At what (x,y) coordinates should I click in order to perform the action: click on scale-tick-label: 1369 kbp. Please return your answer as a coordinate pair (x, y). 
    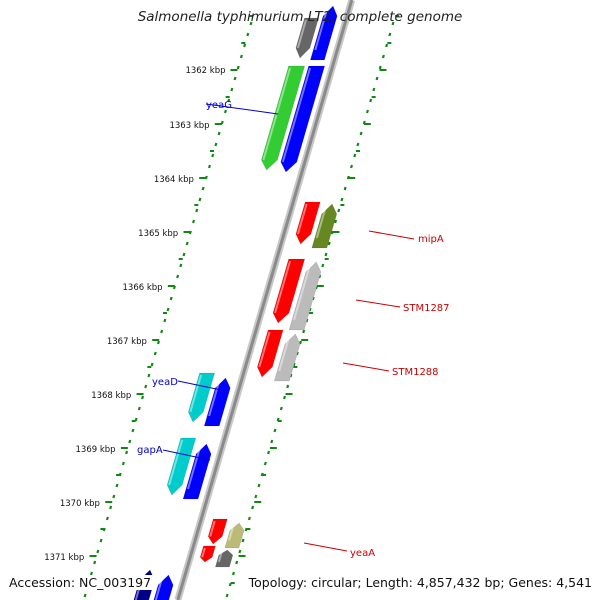
    Looking at the image, I should click on (96, 450).